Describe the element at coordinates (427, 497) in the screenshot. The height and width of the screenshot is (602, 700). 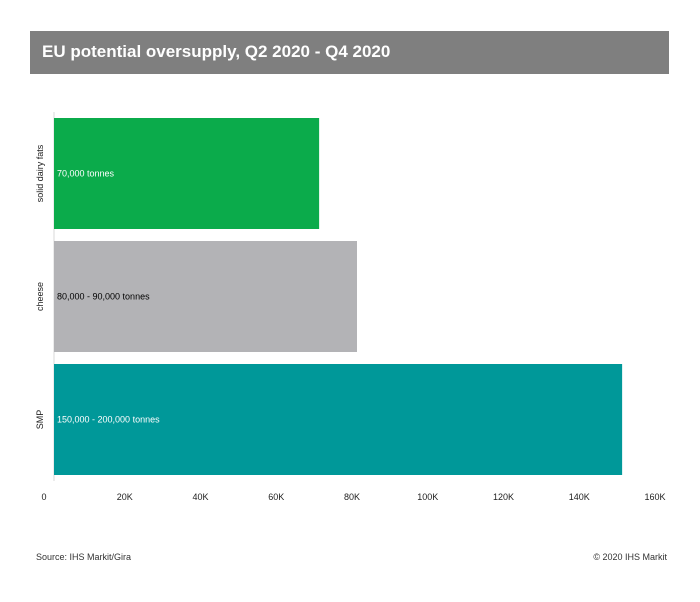
I see `x-tick-label: 100K` at that location.